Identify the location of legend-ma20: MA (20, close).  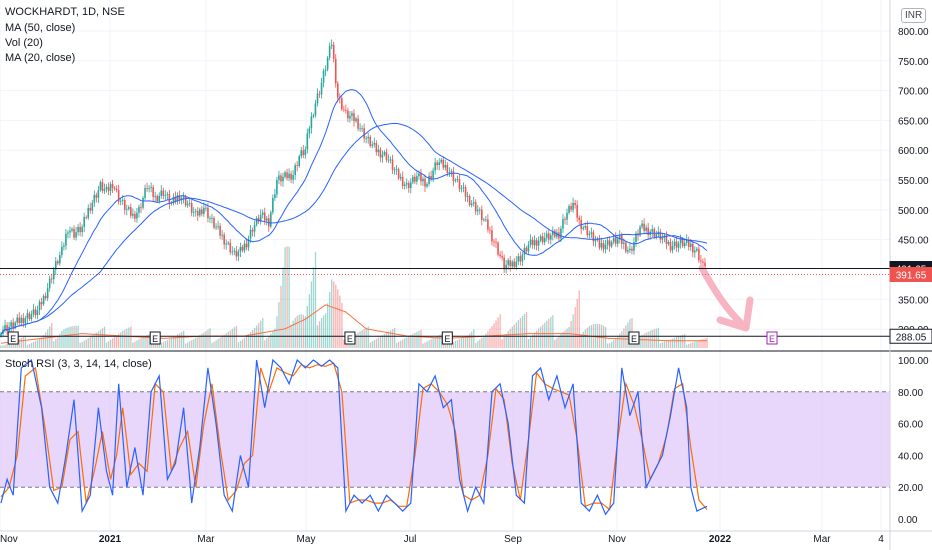
(40, 58).